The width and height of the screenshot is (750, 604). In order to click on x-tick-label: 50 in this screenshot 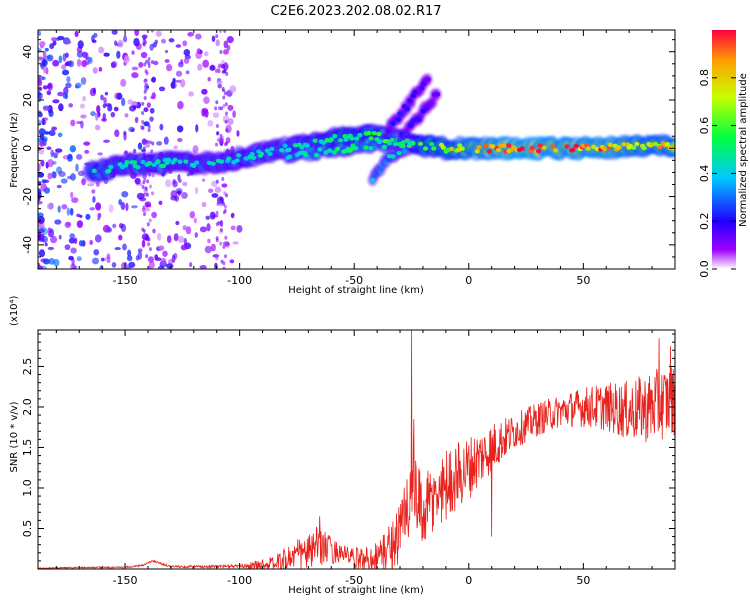, I will do `click(583, 580)`.